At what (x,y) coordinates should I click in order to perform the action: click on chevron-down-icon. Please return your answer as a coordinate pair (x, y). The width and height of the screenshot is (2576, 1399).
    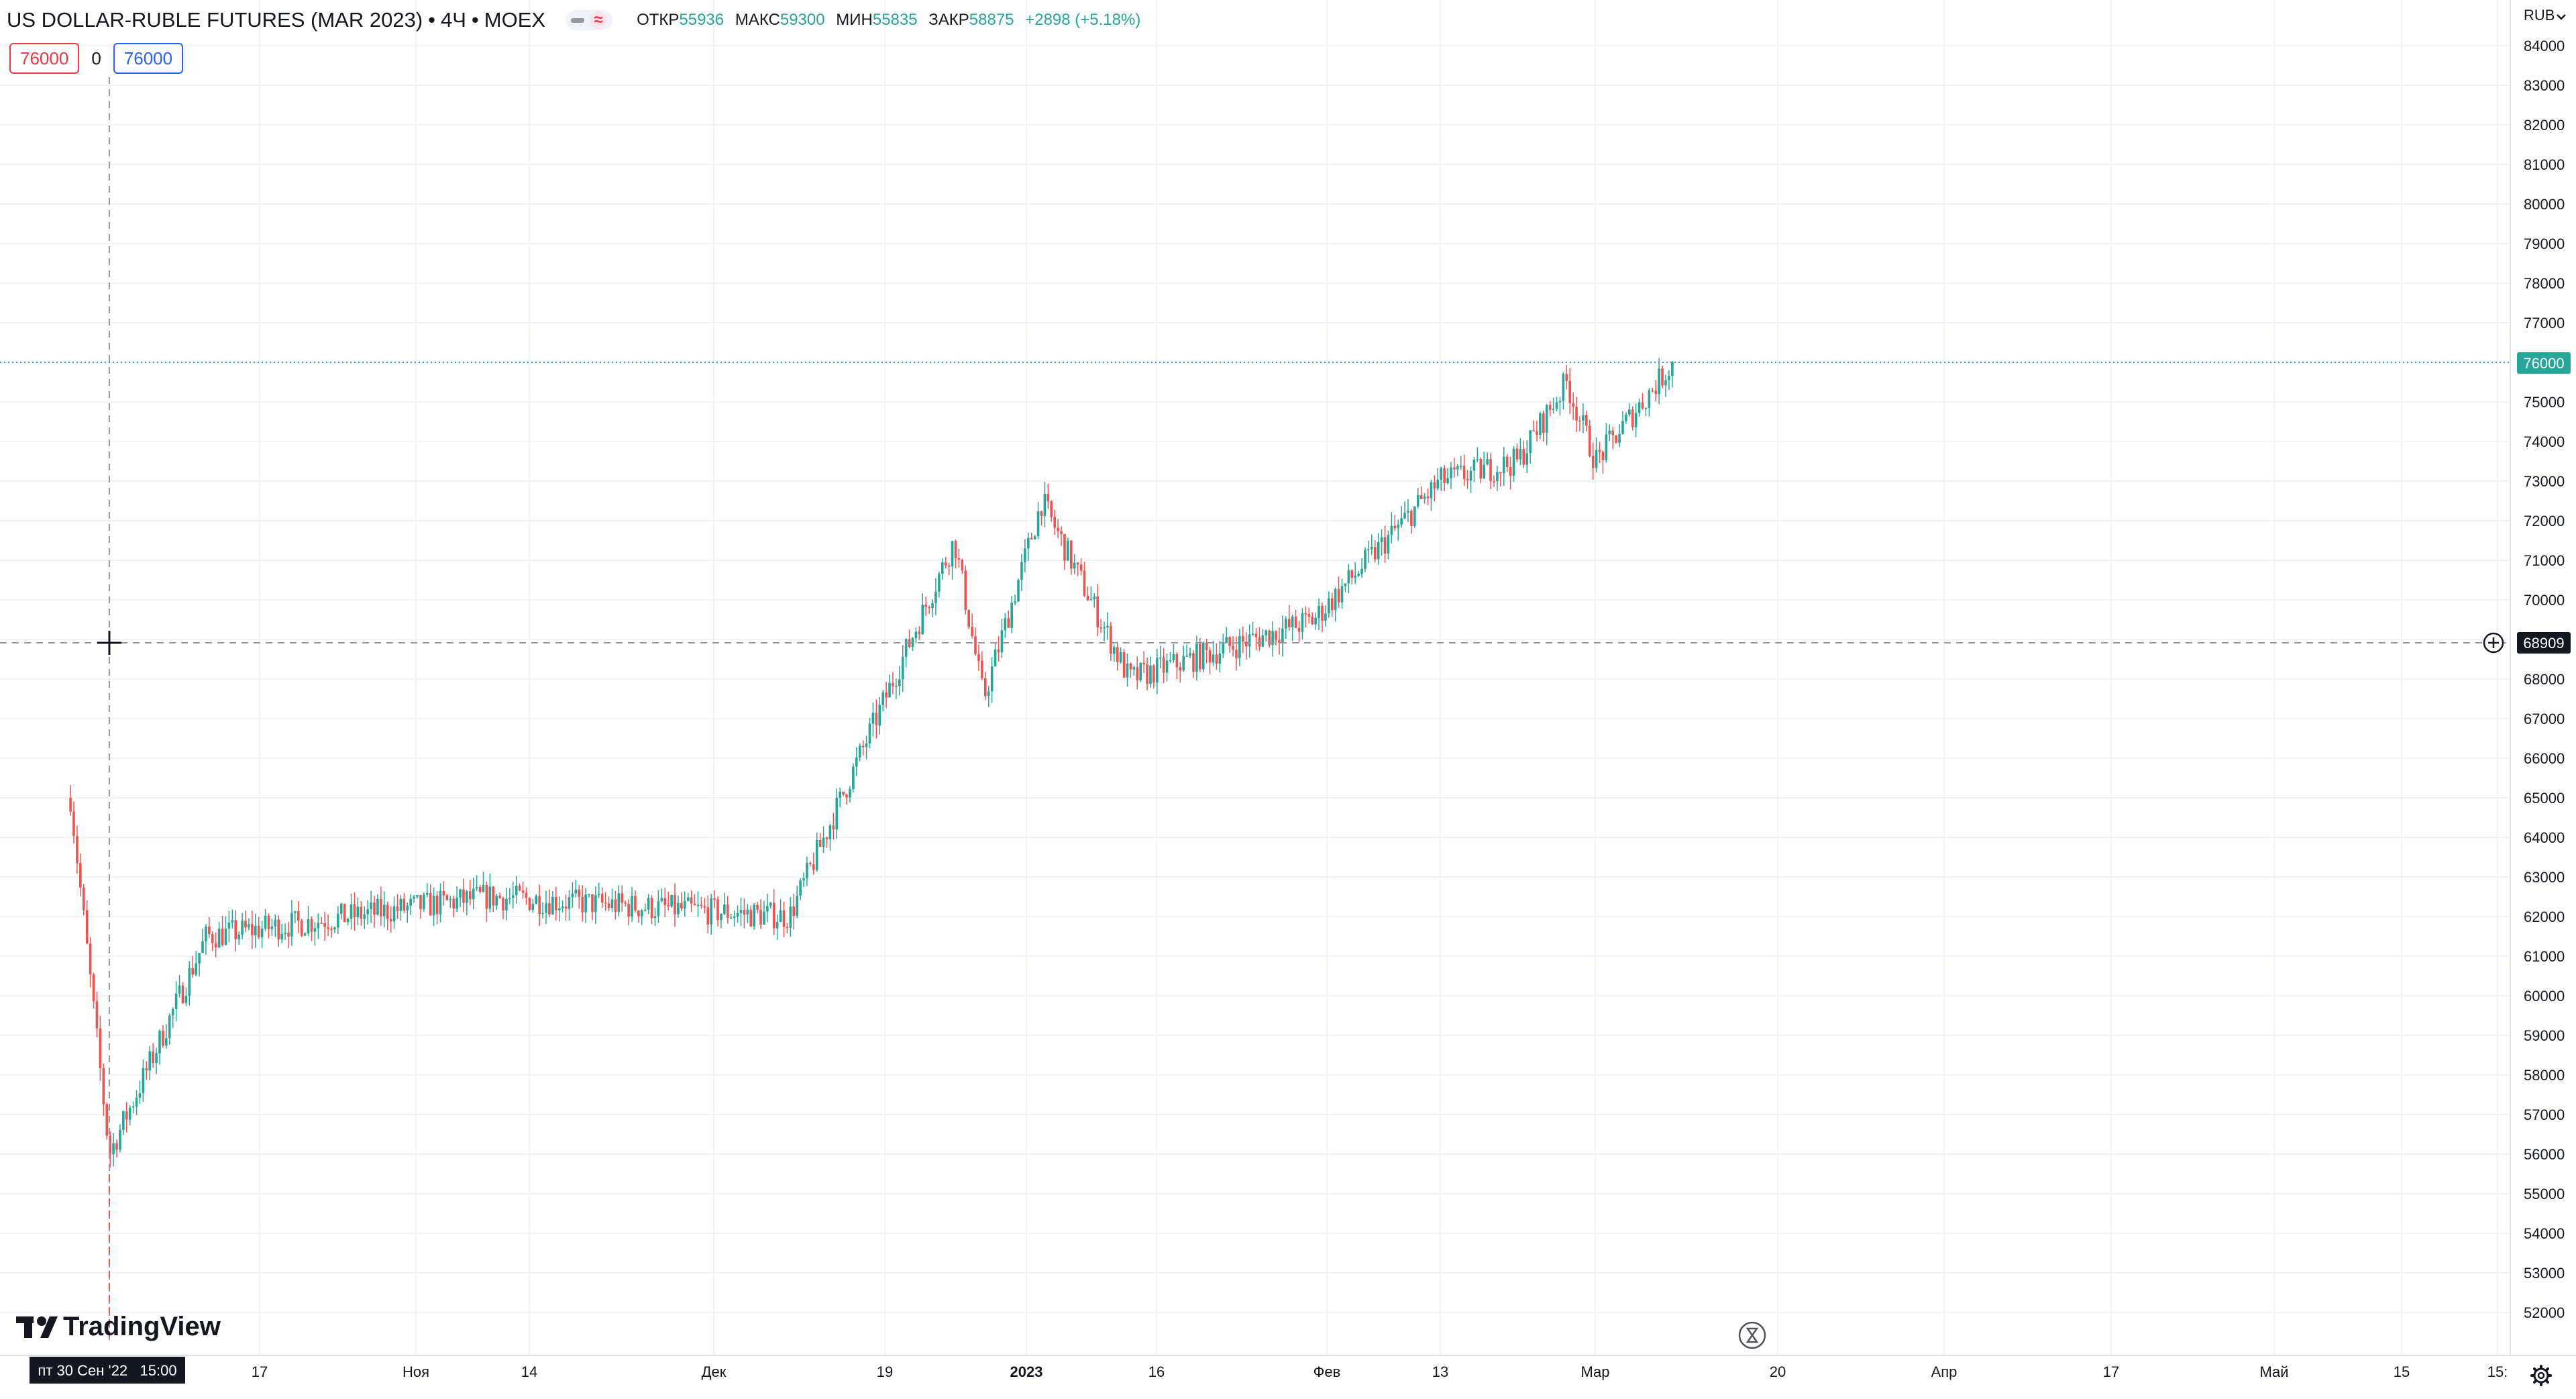
    Looking at the image, I should click on (2561, 17).